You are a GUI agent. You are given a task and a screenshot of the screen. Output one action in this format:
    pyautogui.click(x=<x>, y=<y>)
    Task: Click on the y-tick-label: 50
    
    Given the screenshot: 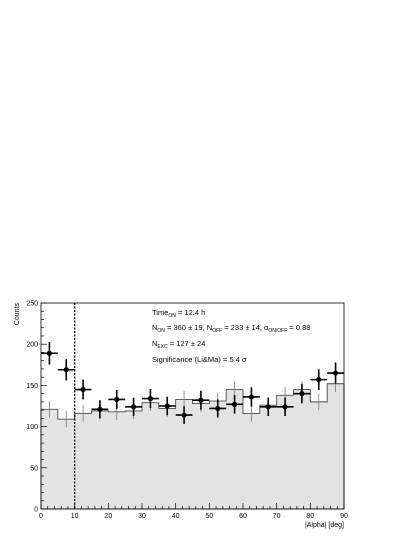 What is the action you would take?
    pyautogui.click(x=34, y=468)
    